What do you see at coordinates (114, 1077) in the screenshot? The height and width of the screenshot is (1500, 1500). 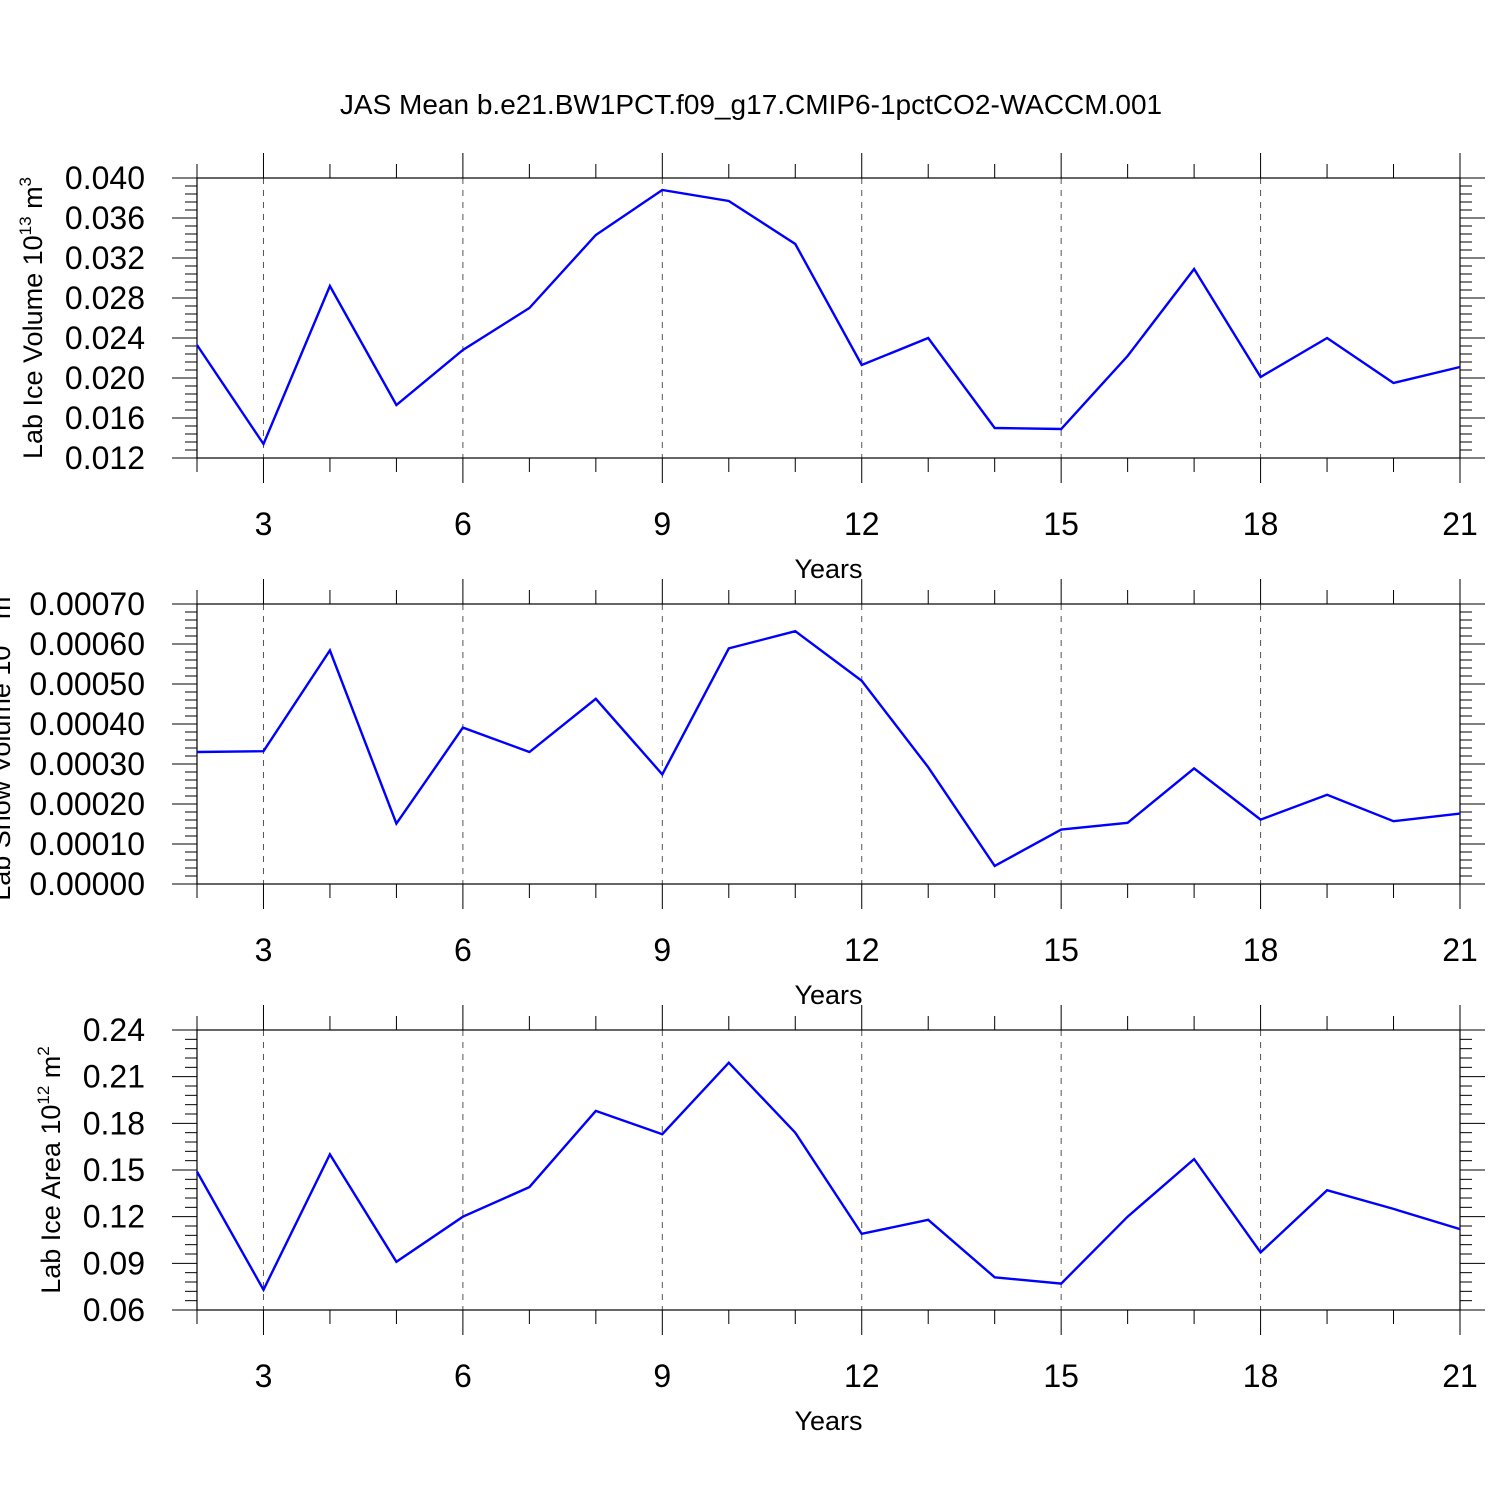 I see `y-tick-label: 0.21` at bounding box center [114, 1077].